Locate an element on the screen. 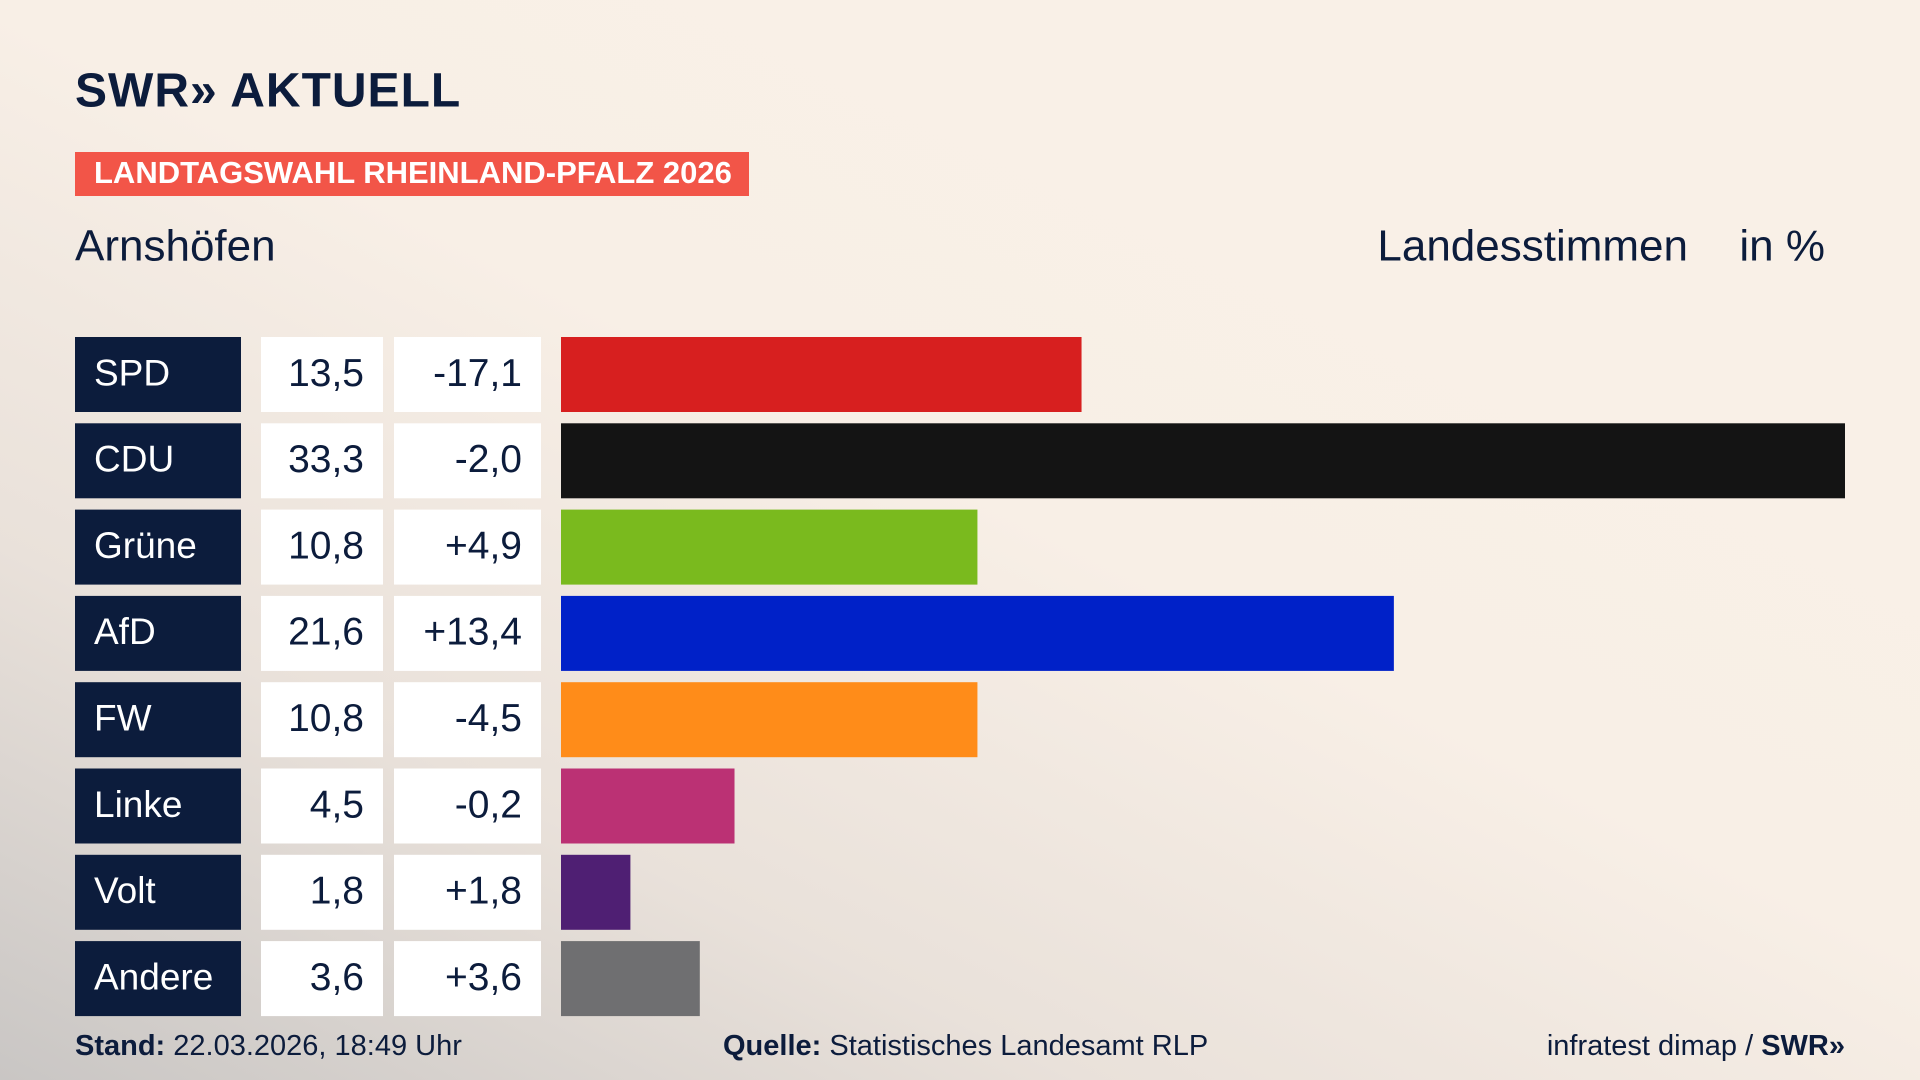 This screenshot has height=1080, width=1920. source-value: Statistisches Landesamt RLP is located at coordinates (1018, 1046).